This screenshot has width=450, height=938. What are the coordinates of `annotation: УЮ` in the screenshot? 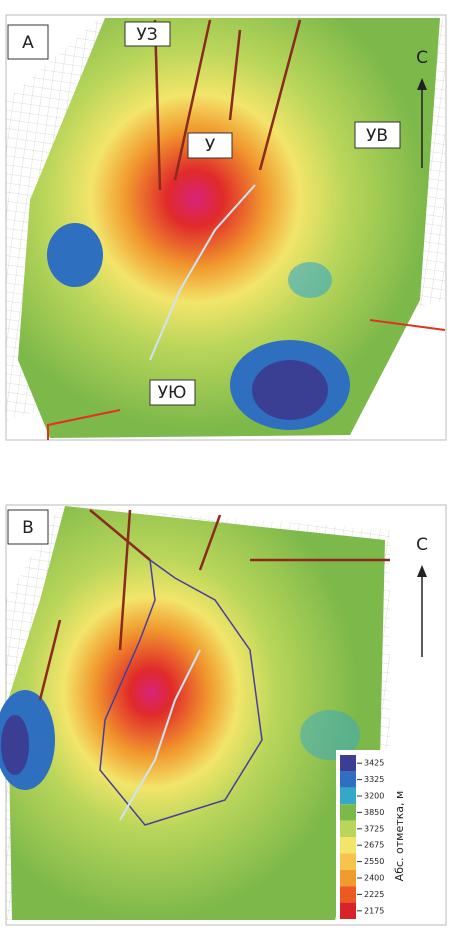 It's located at (172, 393).